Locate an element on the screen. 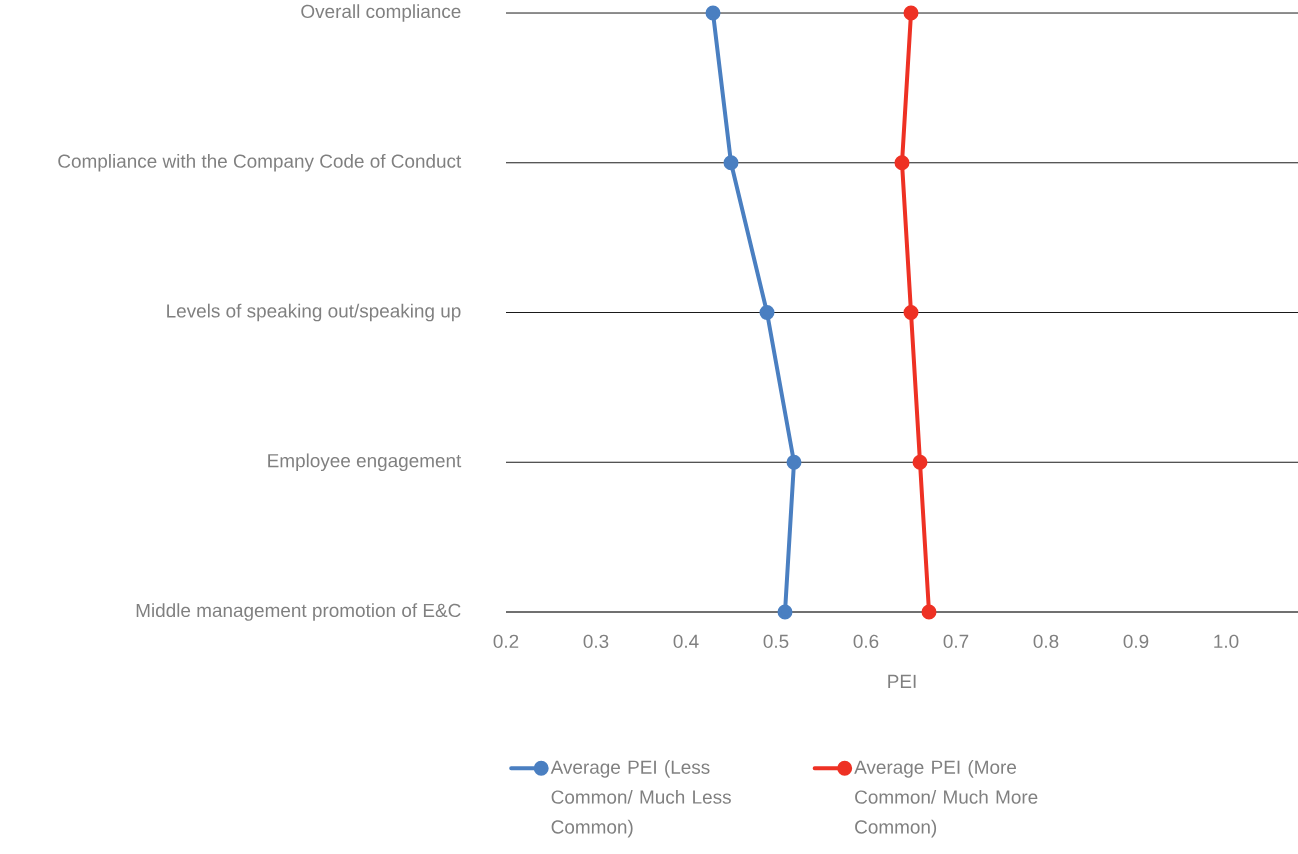 Image resolution: width=1298 pixels, height=854 pixels. legend-label: Average PEI (More Common/ Much More Common) is located at coordinates (946, 799).